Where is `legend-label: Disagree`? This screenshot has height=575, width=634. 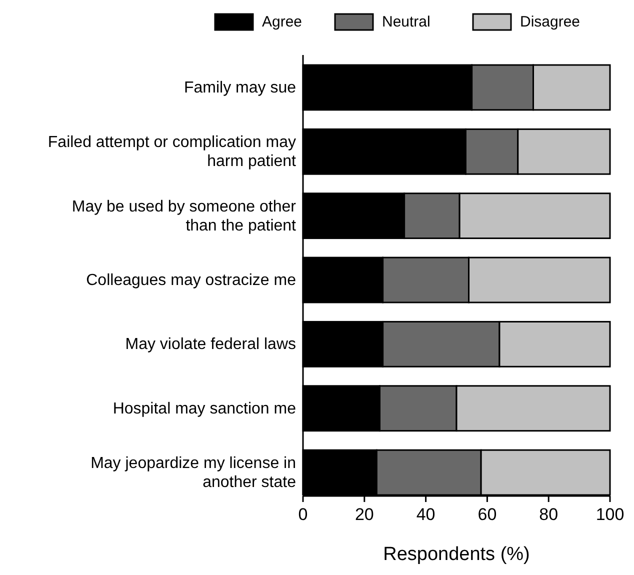
legend-label: Disagree is located at coordinates (550, 22).